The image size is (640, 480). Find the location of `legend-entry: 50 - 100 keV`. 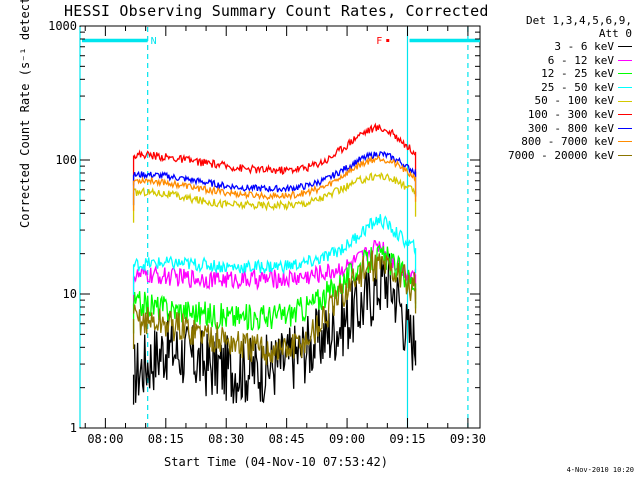

legend-entry: 50 - 100 keV is located at coordinates (559, 101).